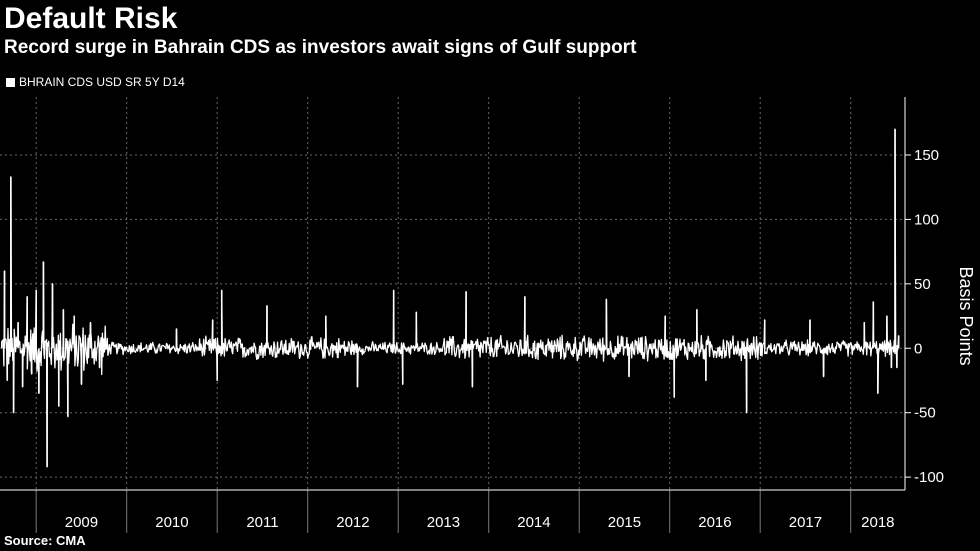  Describe the element at coordinates (81, 522) in the screenshot. I see `x-tick-label: 2009` at that location.